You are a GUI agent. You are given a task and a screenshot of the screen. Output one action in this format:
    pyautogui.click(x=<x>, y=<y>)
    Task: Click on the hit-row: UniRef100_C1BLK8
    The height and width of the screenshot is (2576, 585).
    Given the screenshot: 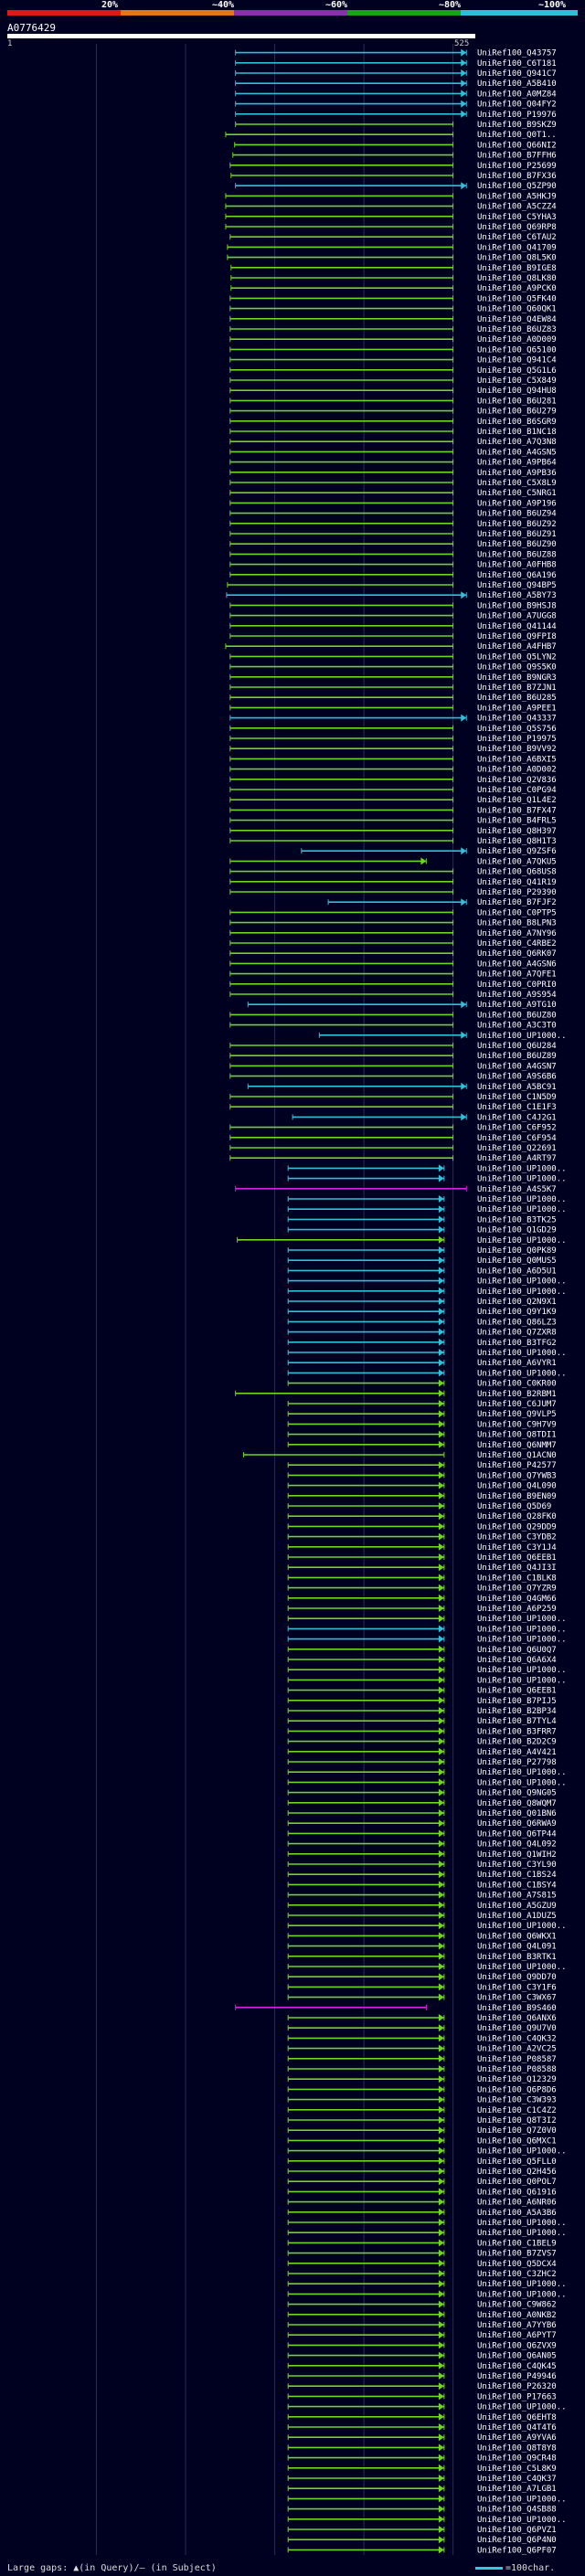 What is the action you would take?
    pyautogui.click(x=422, y=1578)
    